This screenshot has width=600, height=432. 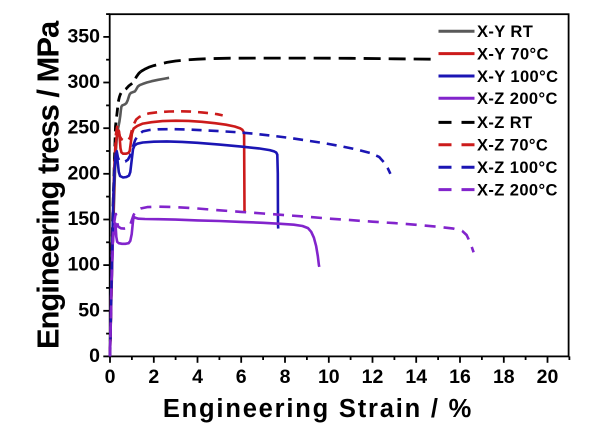 What do you see at coordinates (416, 377) in the screenshot?
I see `svg-text: 14` at bounding box center [416, 377].